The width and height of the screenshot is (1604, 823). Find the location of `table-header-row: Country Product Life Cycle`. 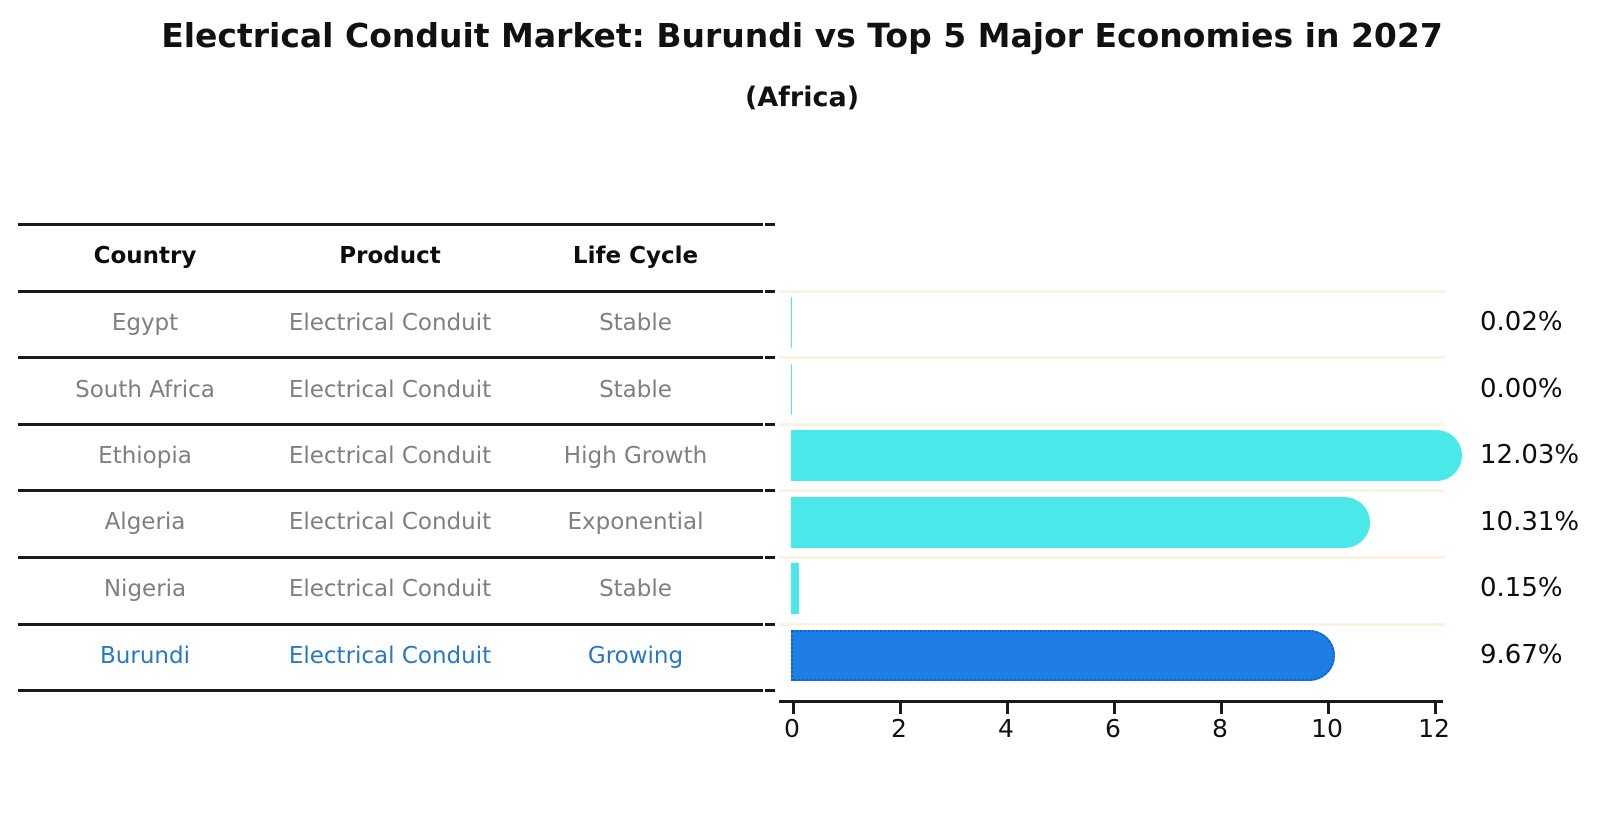

table-header-row: Country Product Life Cycle is located at coordinates (390, 256).